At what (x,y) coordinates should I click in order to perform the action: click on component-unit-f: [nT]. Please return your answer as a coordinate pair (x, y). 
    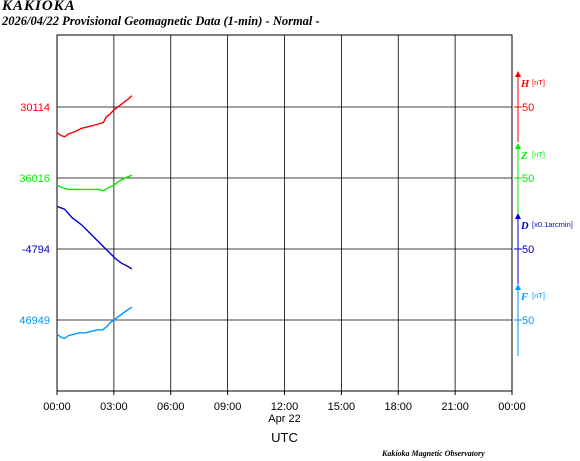
    Looking at the image, I should click on (538, 295).